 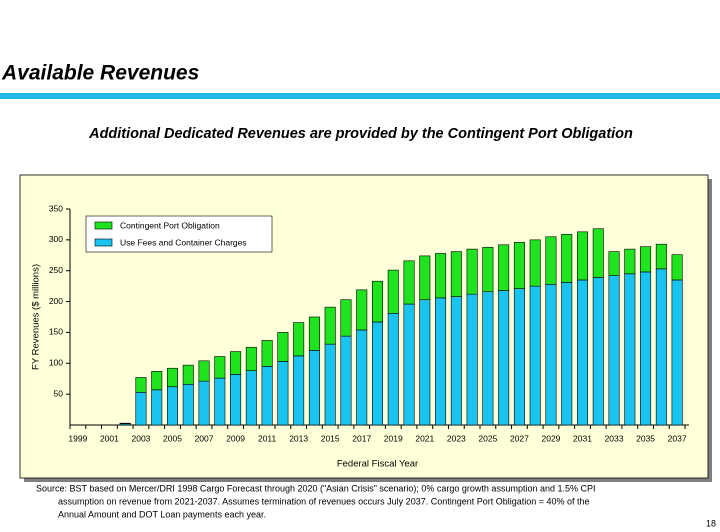 I want to click on y-tick-label: 100, so click(x=56, y=363).